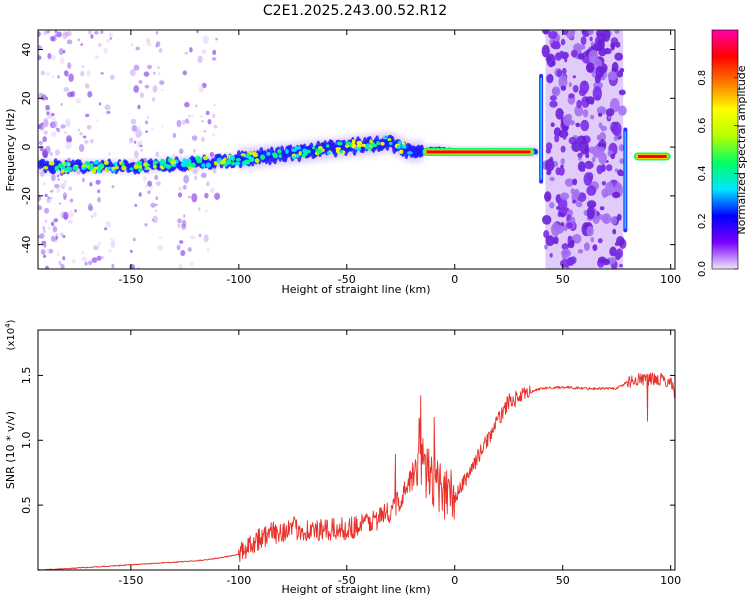 This screenshot has width=750, height=600. Describe the element at coordinates (26, 50) in the screenshot. I see `y-tick-label: 40` at that location.